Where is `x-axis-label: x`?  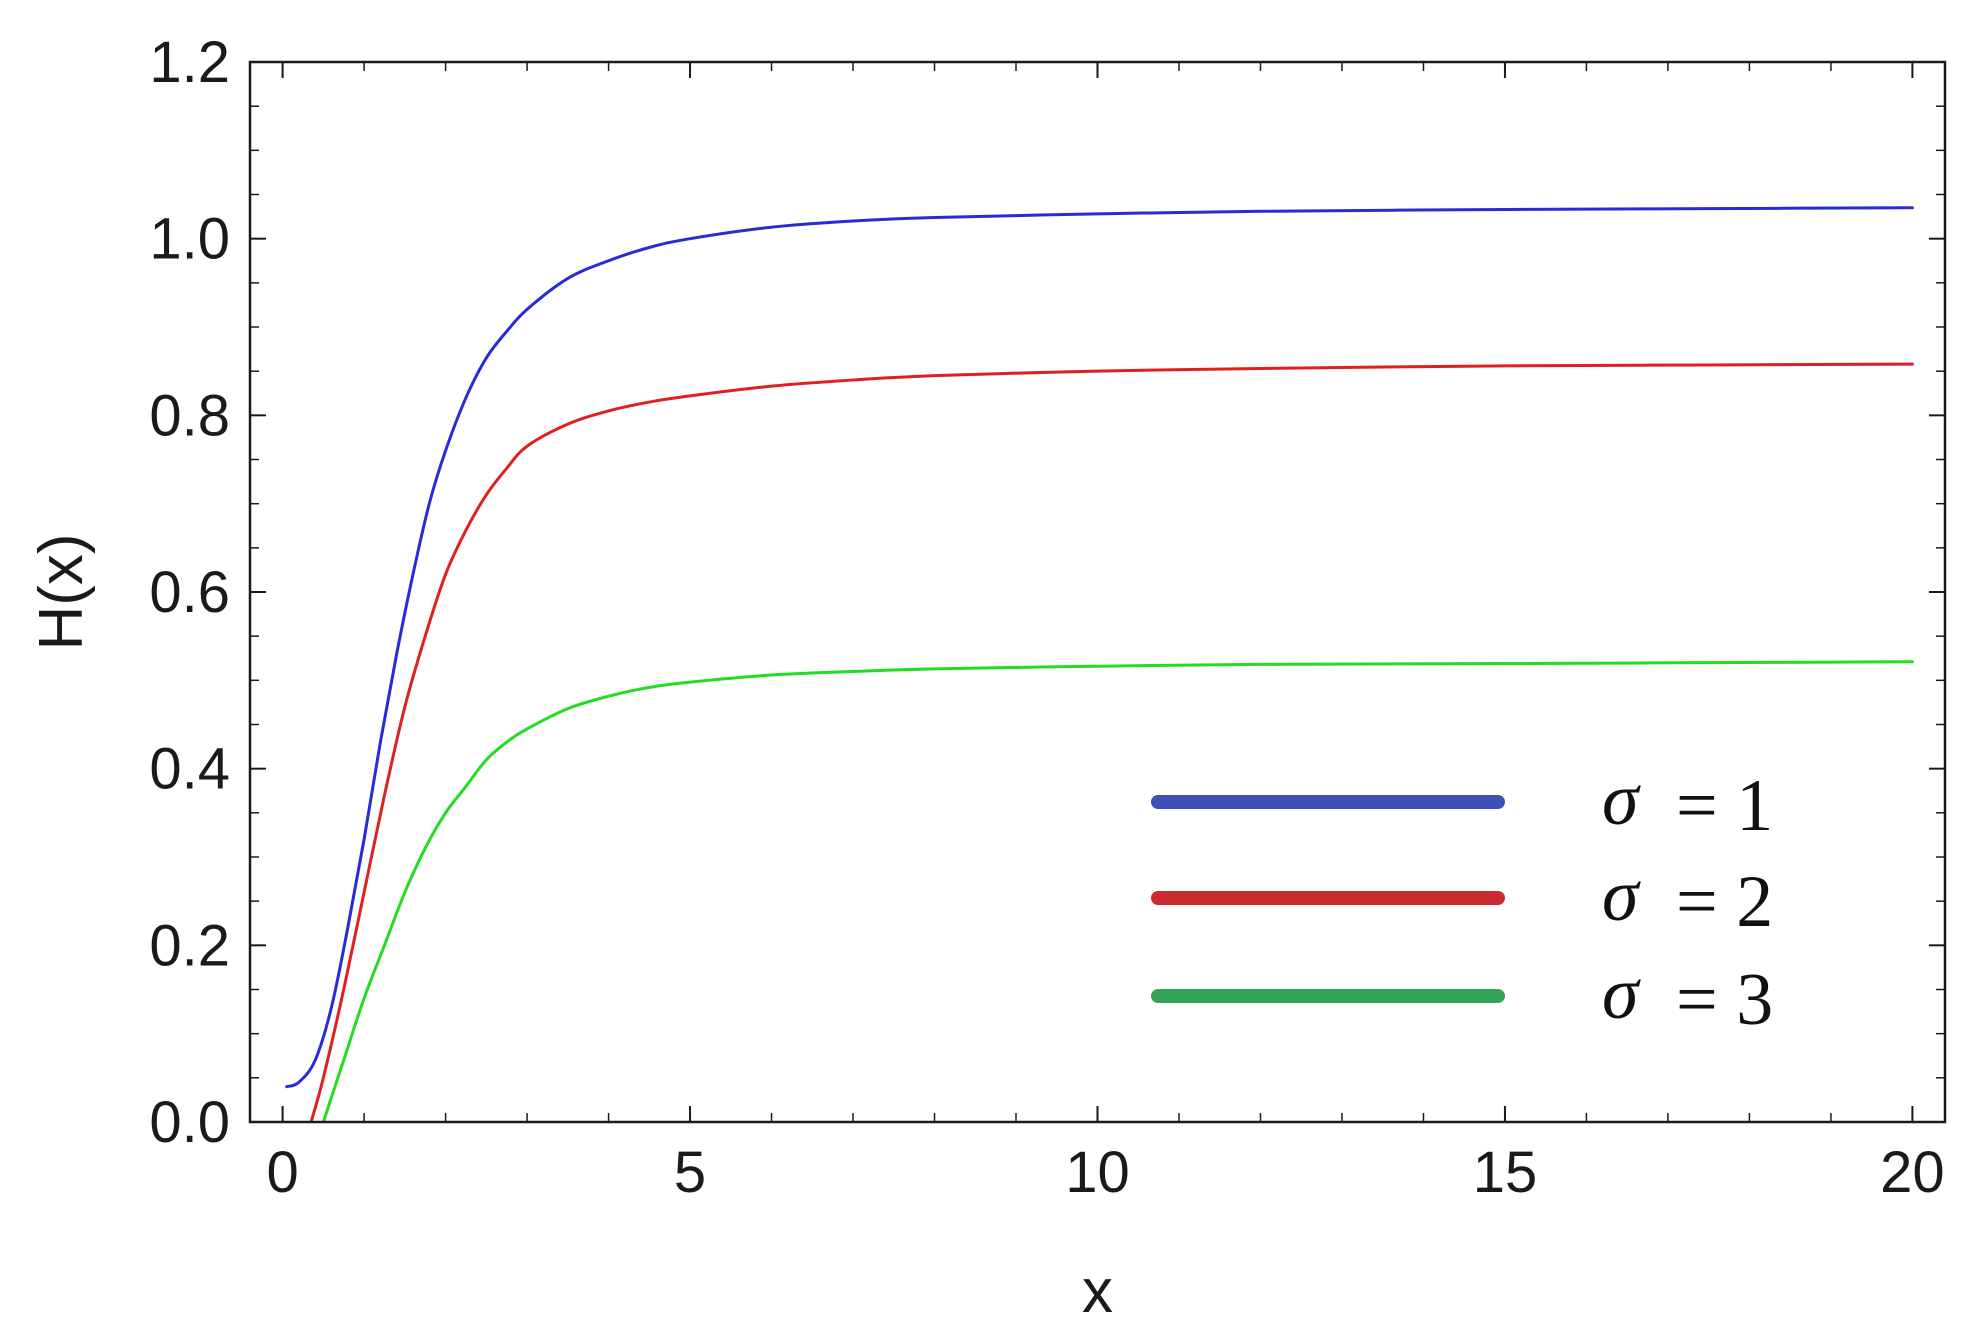 x-axis-label: x is located at coordinates (1097, 1291).